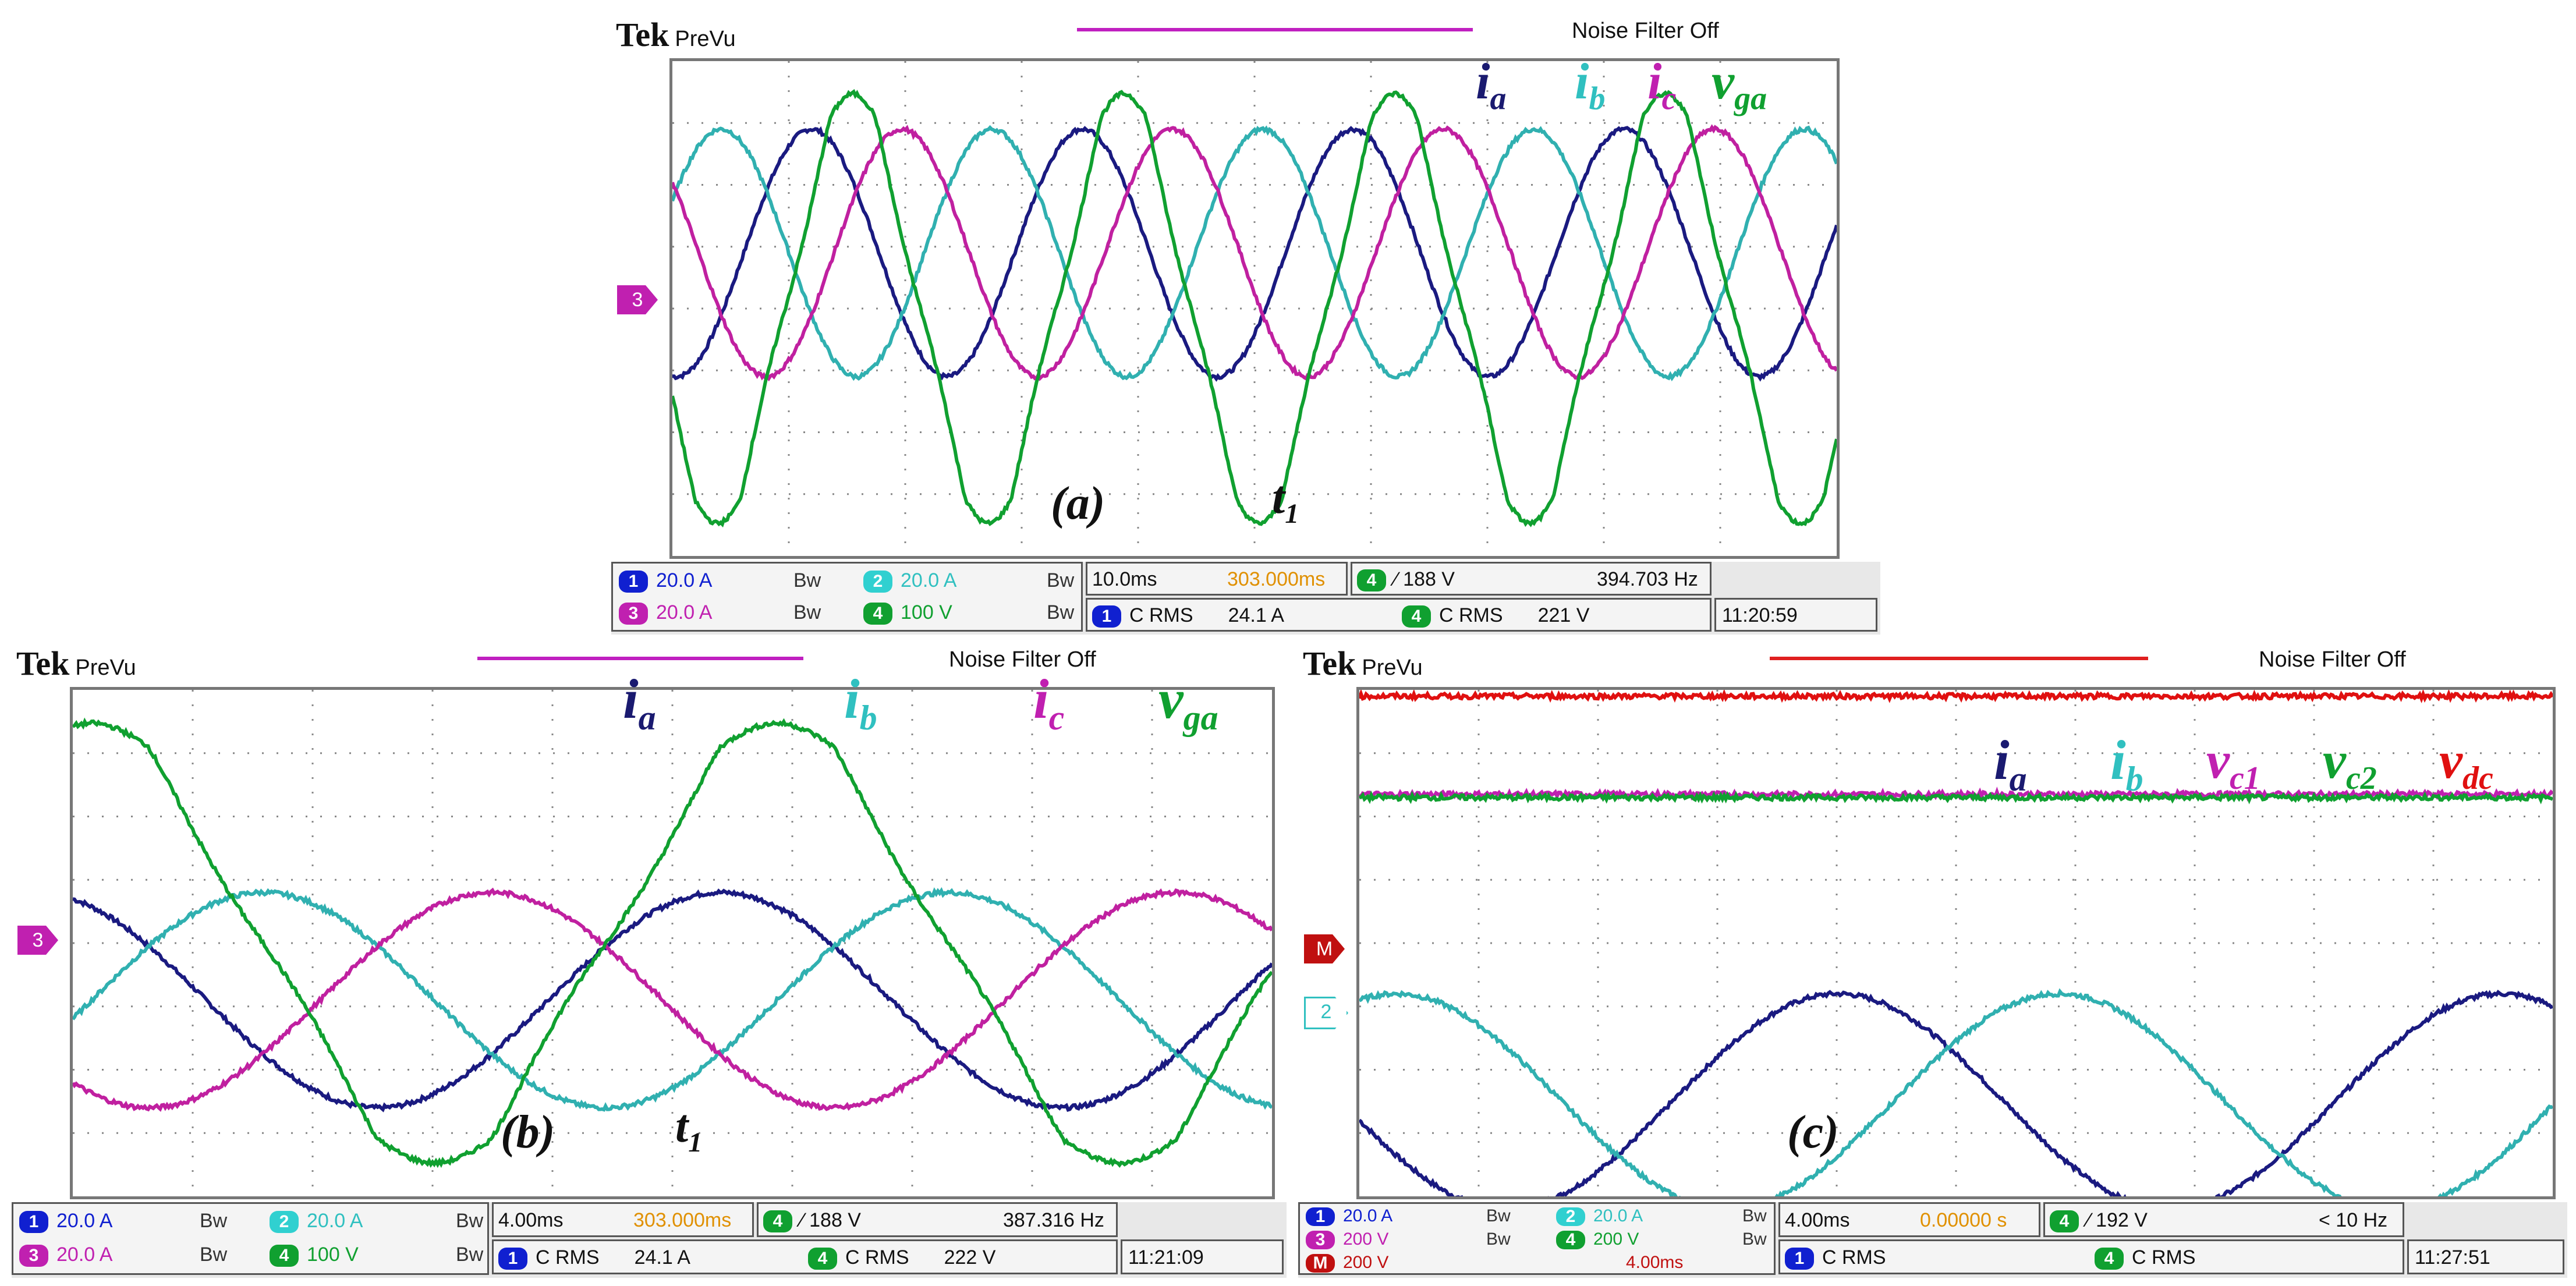 This screenshot has height=1286, width=2576. What do you see at coordinates (1909, 1219) in the screenshot?
I see `timebase-box: 4.00ms 0.00000 s` at bounding box center [1909, 1219].